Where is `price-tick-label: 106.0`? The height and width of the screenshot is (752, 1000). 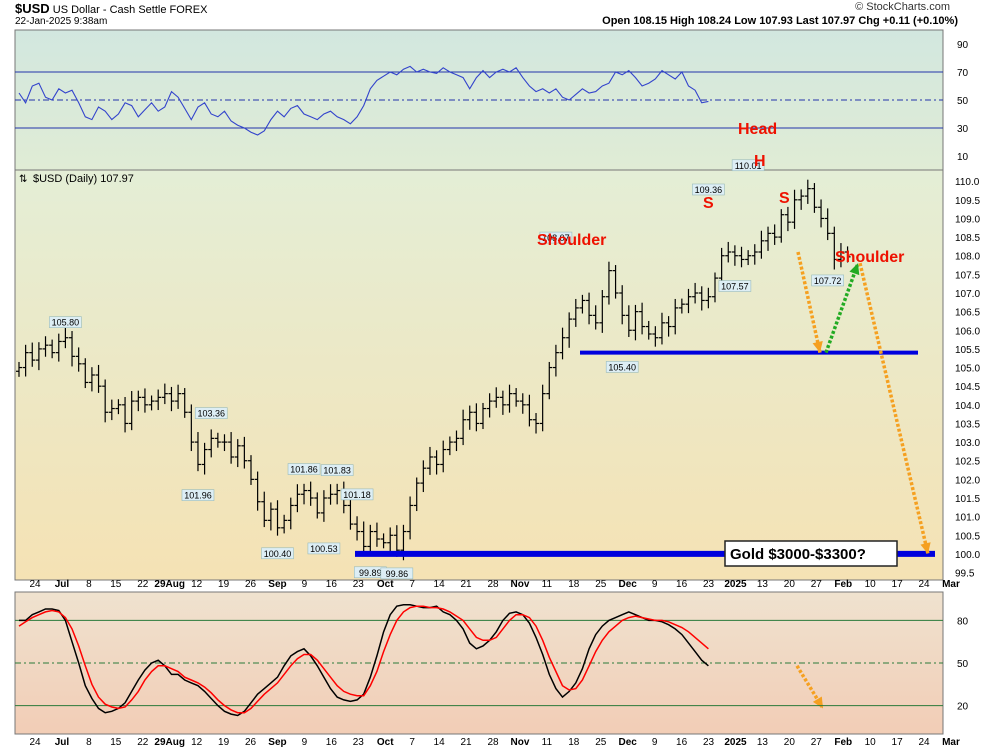 price-tick-label: 106.0 is located at coordinates (967, 331).